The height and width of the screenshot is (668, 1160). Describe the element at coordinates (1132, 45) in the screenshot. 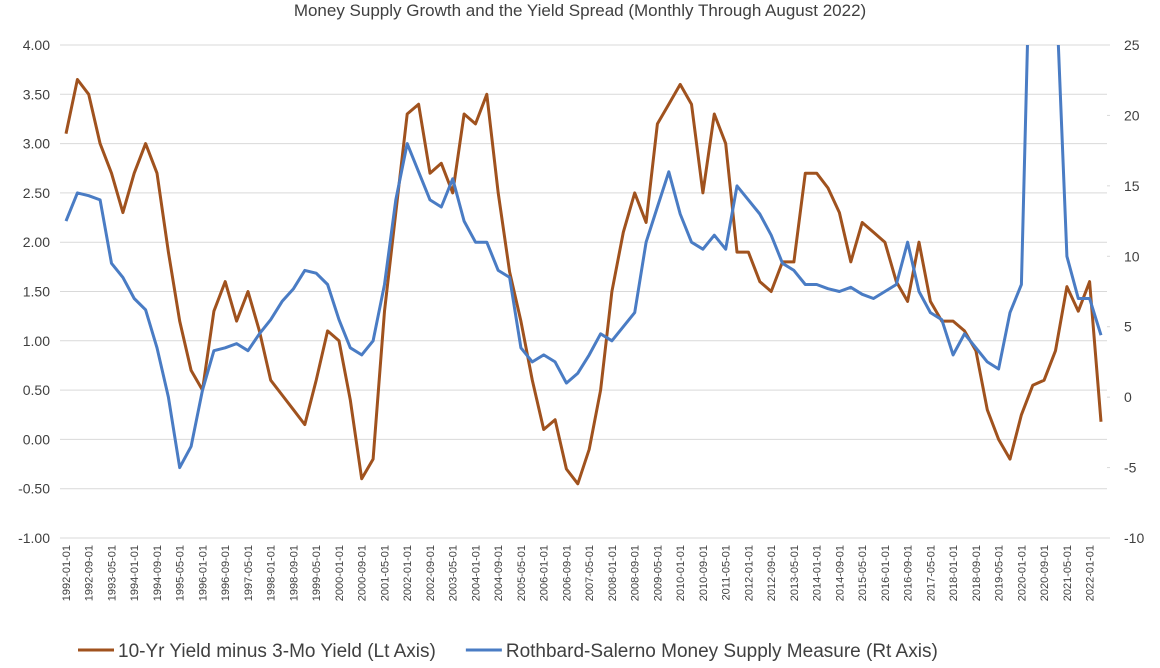

I see `y2-tick-label: 25` at that location.